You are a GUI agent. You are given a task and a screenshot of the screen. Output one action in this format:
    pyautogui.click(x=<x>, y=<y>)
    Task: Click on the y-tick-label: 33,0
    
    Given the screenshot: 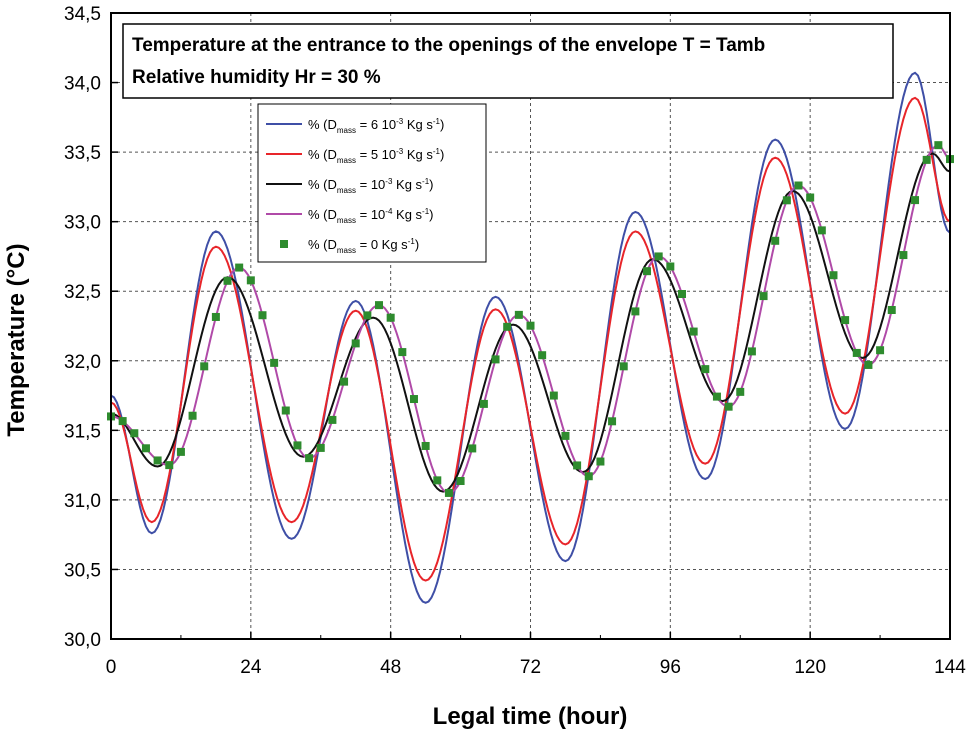 What is the action you would take?
    pyautogui.click(x=82, y=223)
    